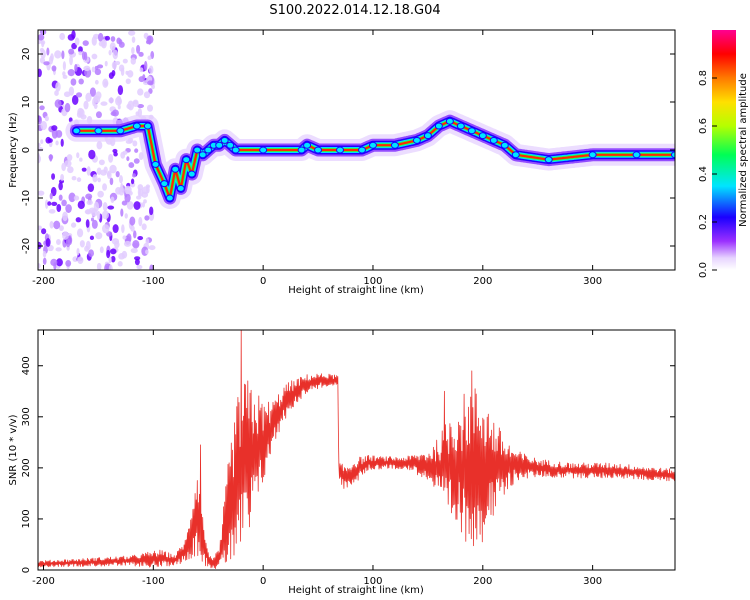  What do you see at coordinates (592, 581) in the screenshot?
I see `snr-x-tick-label: 300` at bounding box center [592, 581].